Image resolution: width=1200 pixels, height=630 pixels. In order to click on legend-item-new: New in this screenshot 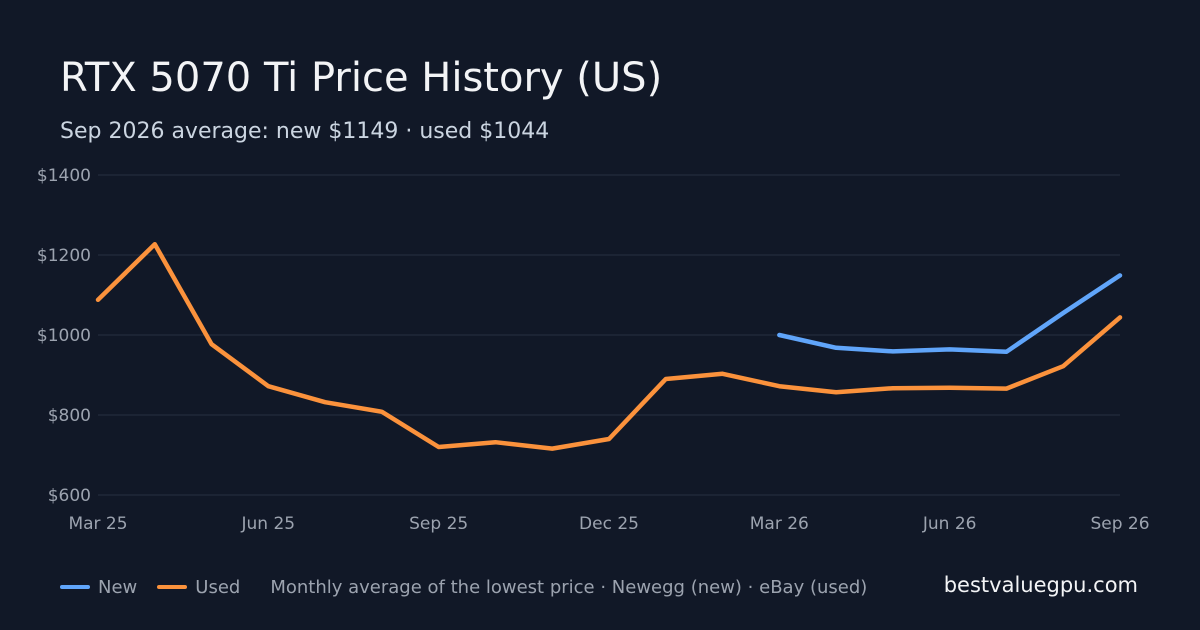, I will do `click(98, 587)`.